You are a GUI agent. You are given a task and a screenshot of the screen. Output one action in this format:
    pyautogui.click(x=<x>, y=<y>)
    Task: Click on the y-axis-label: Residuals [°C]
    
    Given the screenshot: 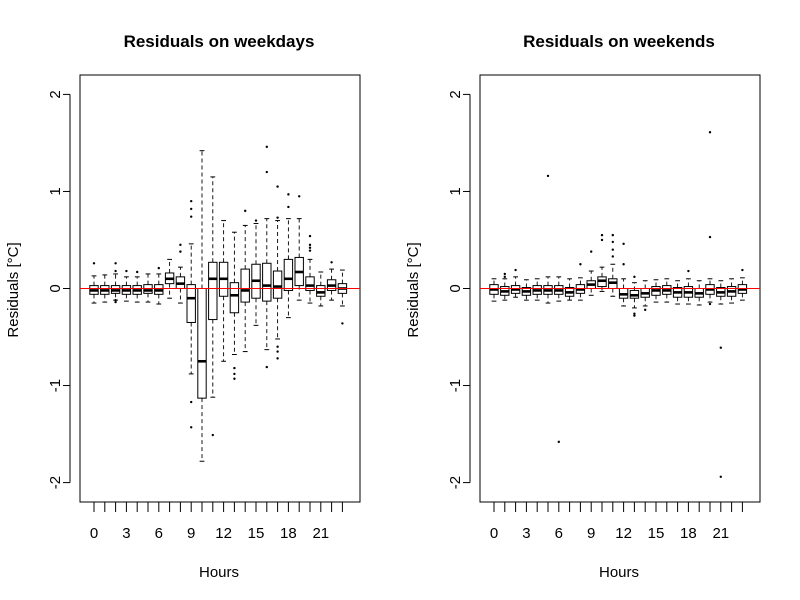 What is the action you would take?
    pyautogui.click(x=13, y=289)
    